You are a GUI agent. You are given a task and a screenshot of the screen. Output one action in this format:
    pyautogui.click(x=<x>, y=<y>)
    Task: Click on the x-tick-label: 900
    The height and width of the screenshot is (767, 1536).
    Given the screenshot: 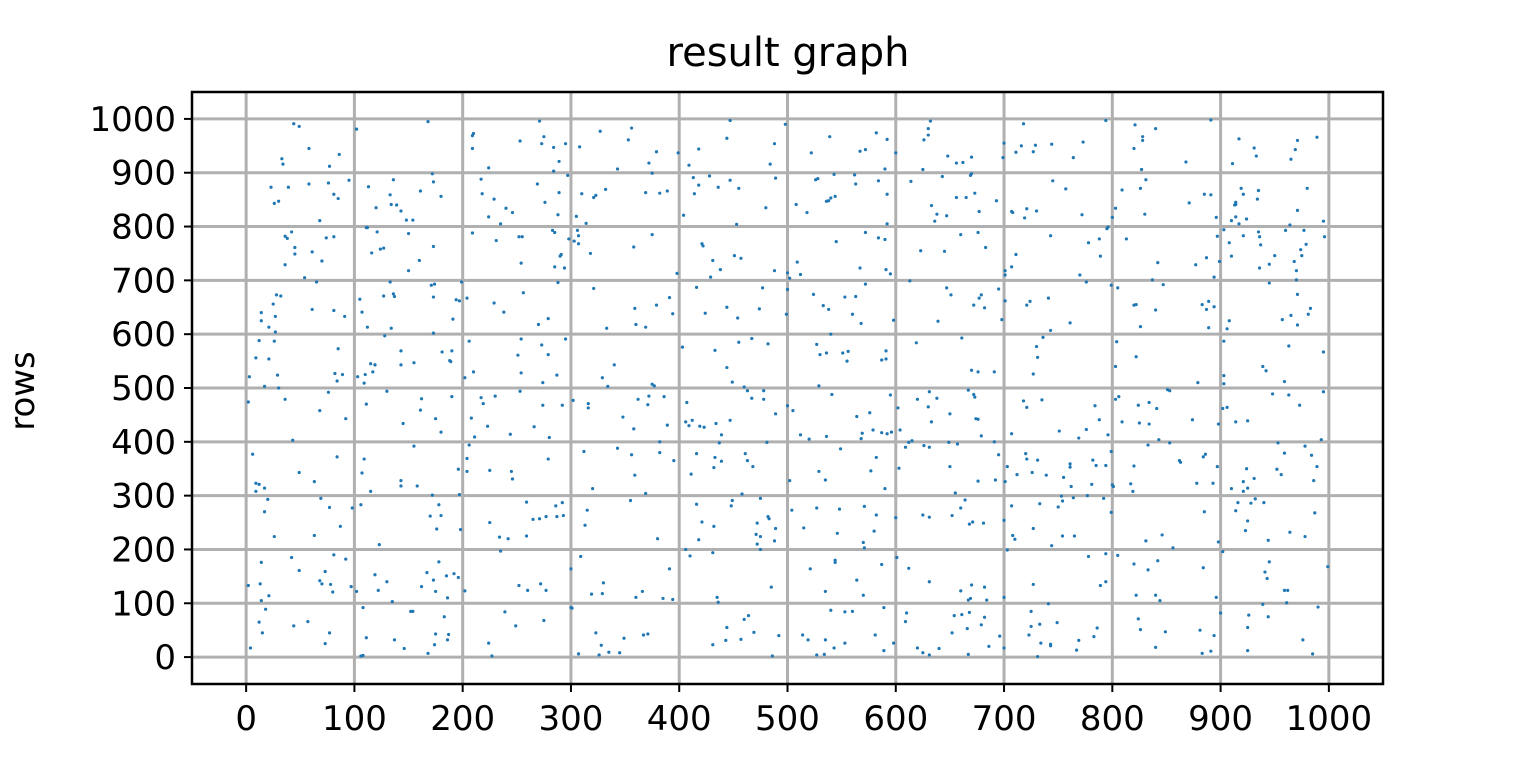 What is the action you would take?
    pyautogui.click(x=1220, y=719)
    